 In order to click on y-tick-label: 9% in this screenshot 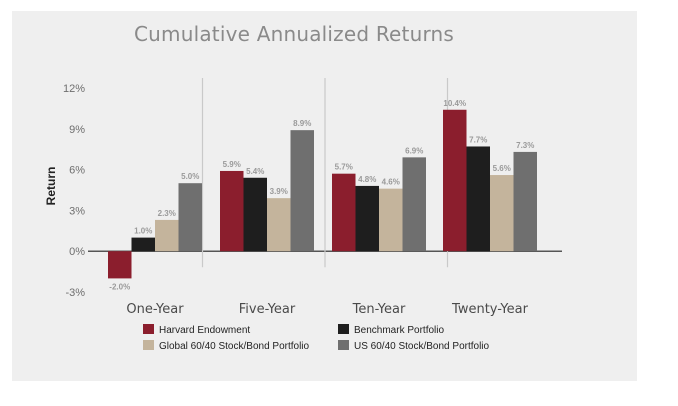, I will do `click(77, 130)`.